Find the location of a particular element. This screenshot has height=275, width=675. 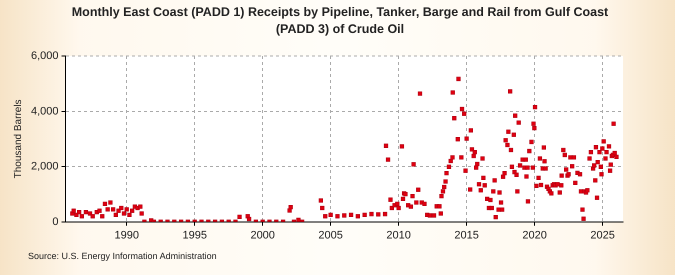

x-tick-label: 1995 is located at coordinates (194, 235).